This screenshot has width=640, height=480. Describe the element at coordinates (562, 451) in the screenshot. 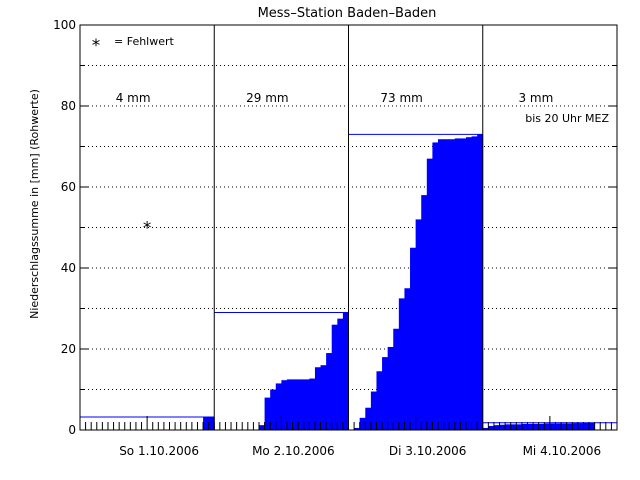

I see `x-day-label-4: Mi 4.10.2006` at that location.